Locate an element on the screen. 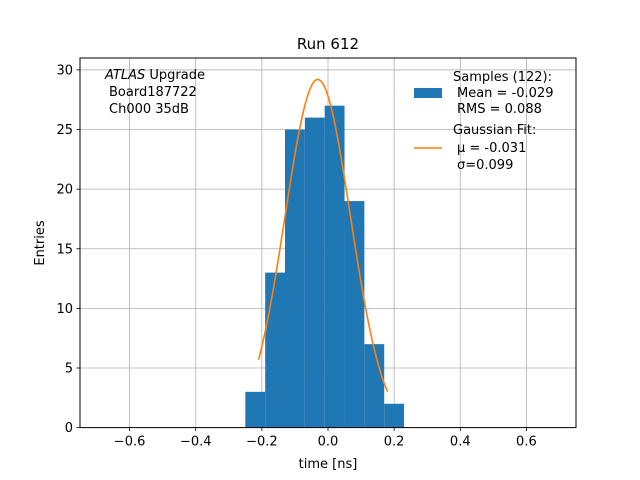  annotation-experiment: ATLAS Upgrade is located at coordinates (154, 75).